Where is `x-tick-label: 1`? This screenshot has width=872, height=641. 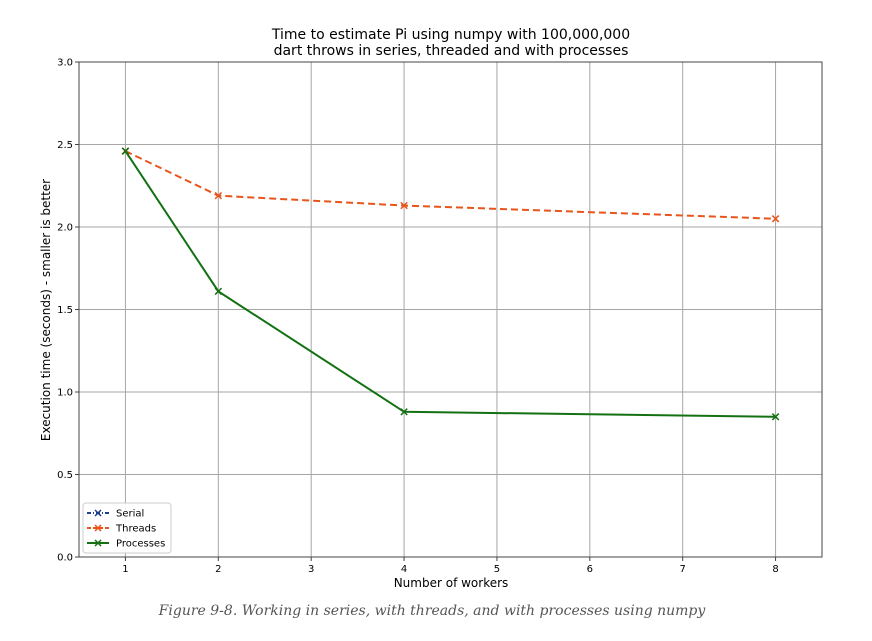
x-tick-label: 1 is located at coordinates (125, 569).